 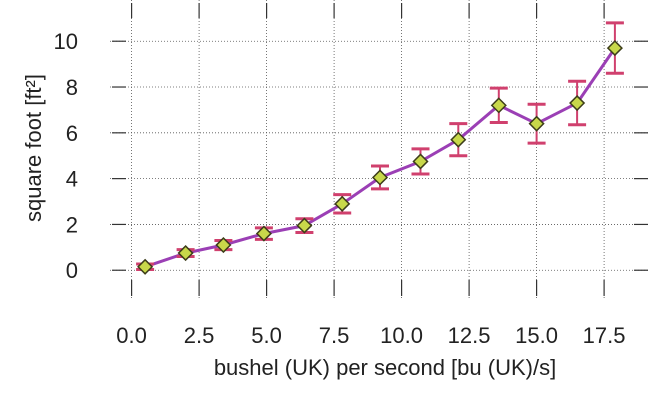 What do you see at coordinates (33, 148) in the screenshot?
I see `y-axis-label: square foot [ft²]` at bounding box center [33, 148].